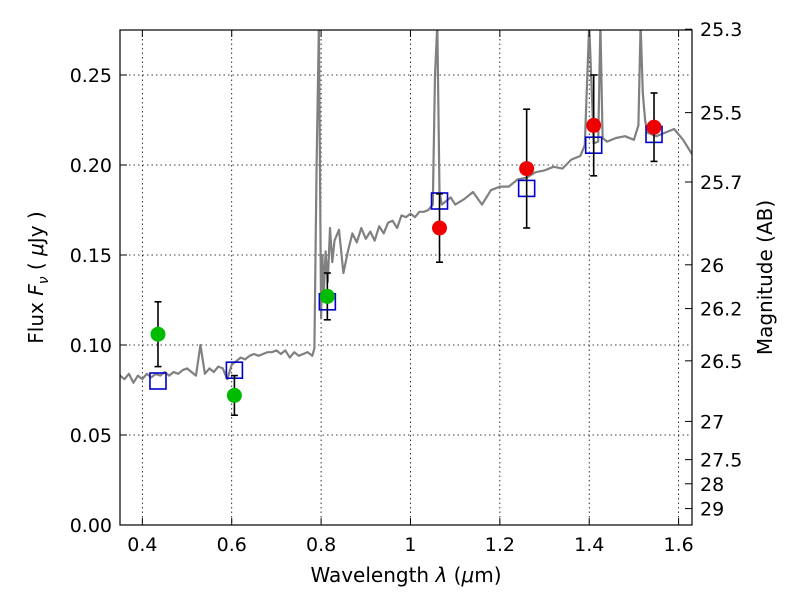 The image size is (800, 600). What do you see at coordinates (405, 575) in the screenshot?
I see `x-axis-label: Wavelength λ (μm)` at bounding box center [405, 575].